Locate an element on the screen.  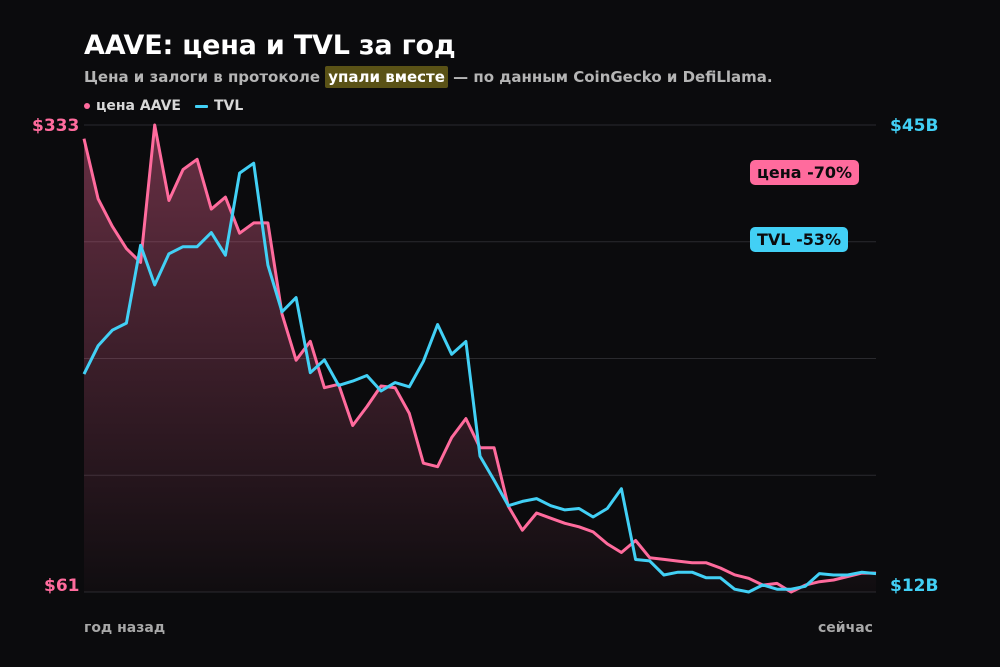
legend-price-label: цена AAVE is located at coordinates (138, 106).